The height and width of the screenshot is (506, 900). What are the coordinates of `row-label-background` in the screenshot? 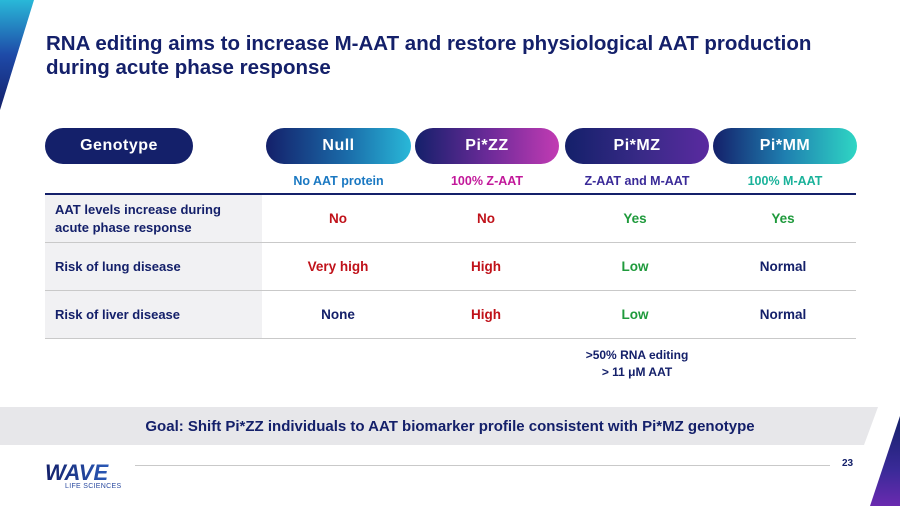 It's located at (153, 266).